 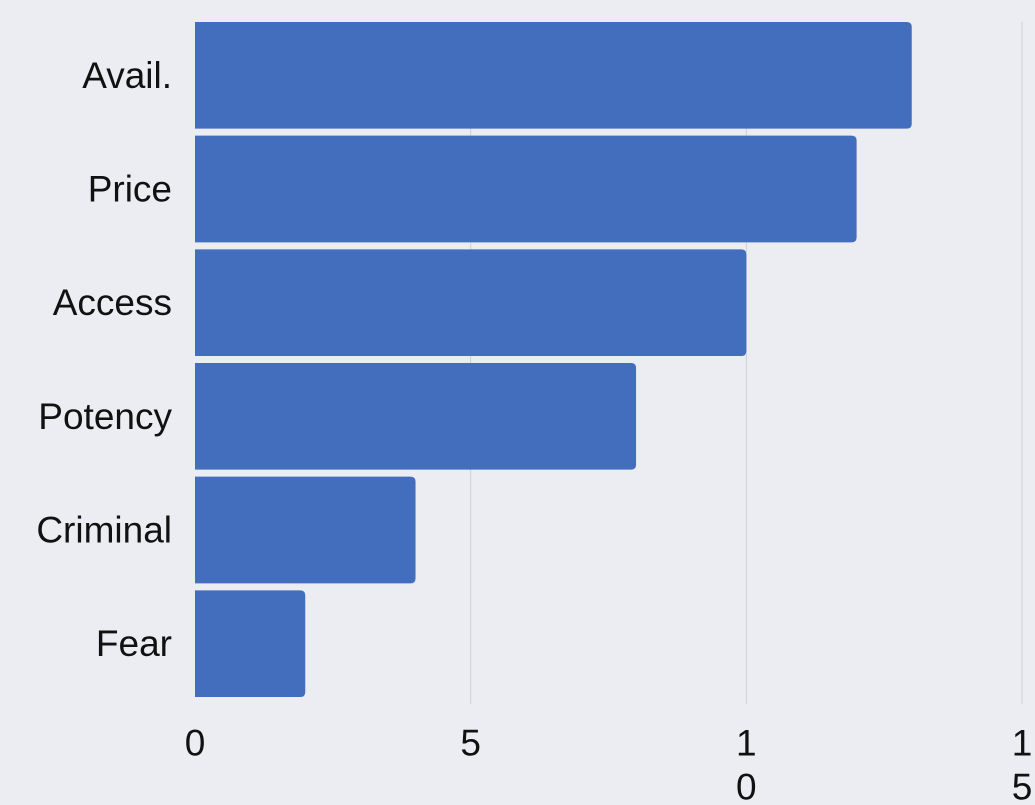 What do you see at coordinates (305, 530) in the screenshot?
I see `bar-criminal` at bounding box center [305, 530].